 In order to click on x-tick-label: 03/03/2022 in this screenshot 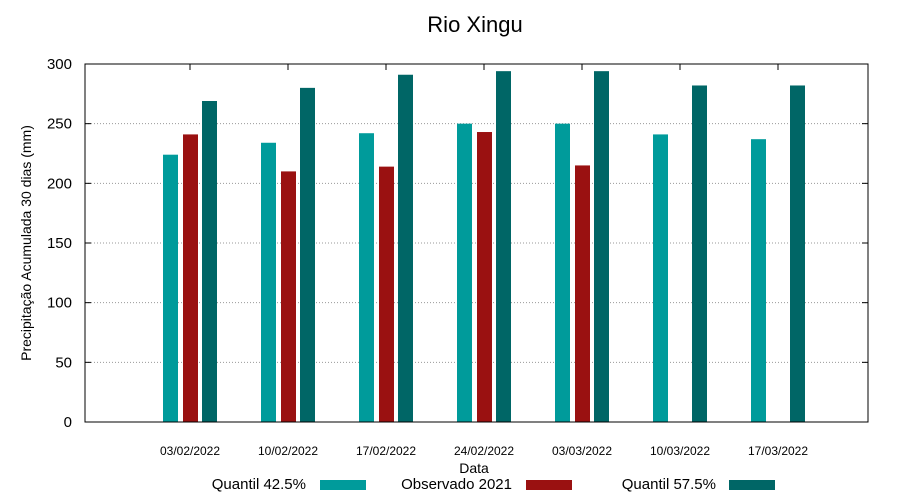, I will do `click(582, 451)`.